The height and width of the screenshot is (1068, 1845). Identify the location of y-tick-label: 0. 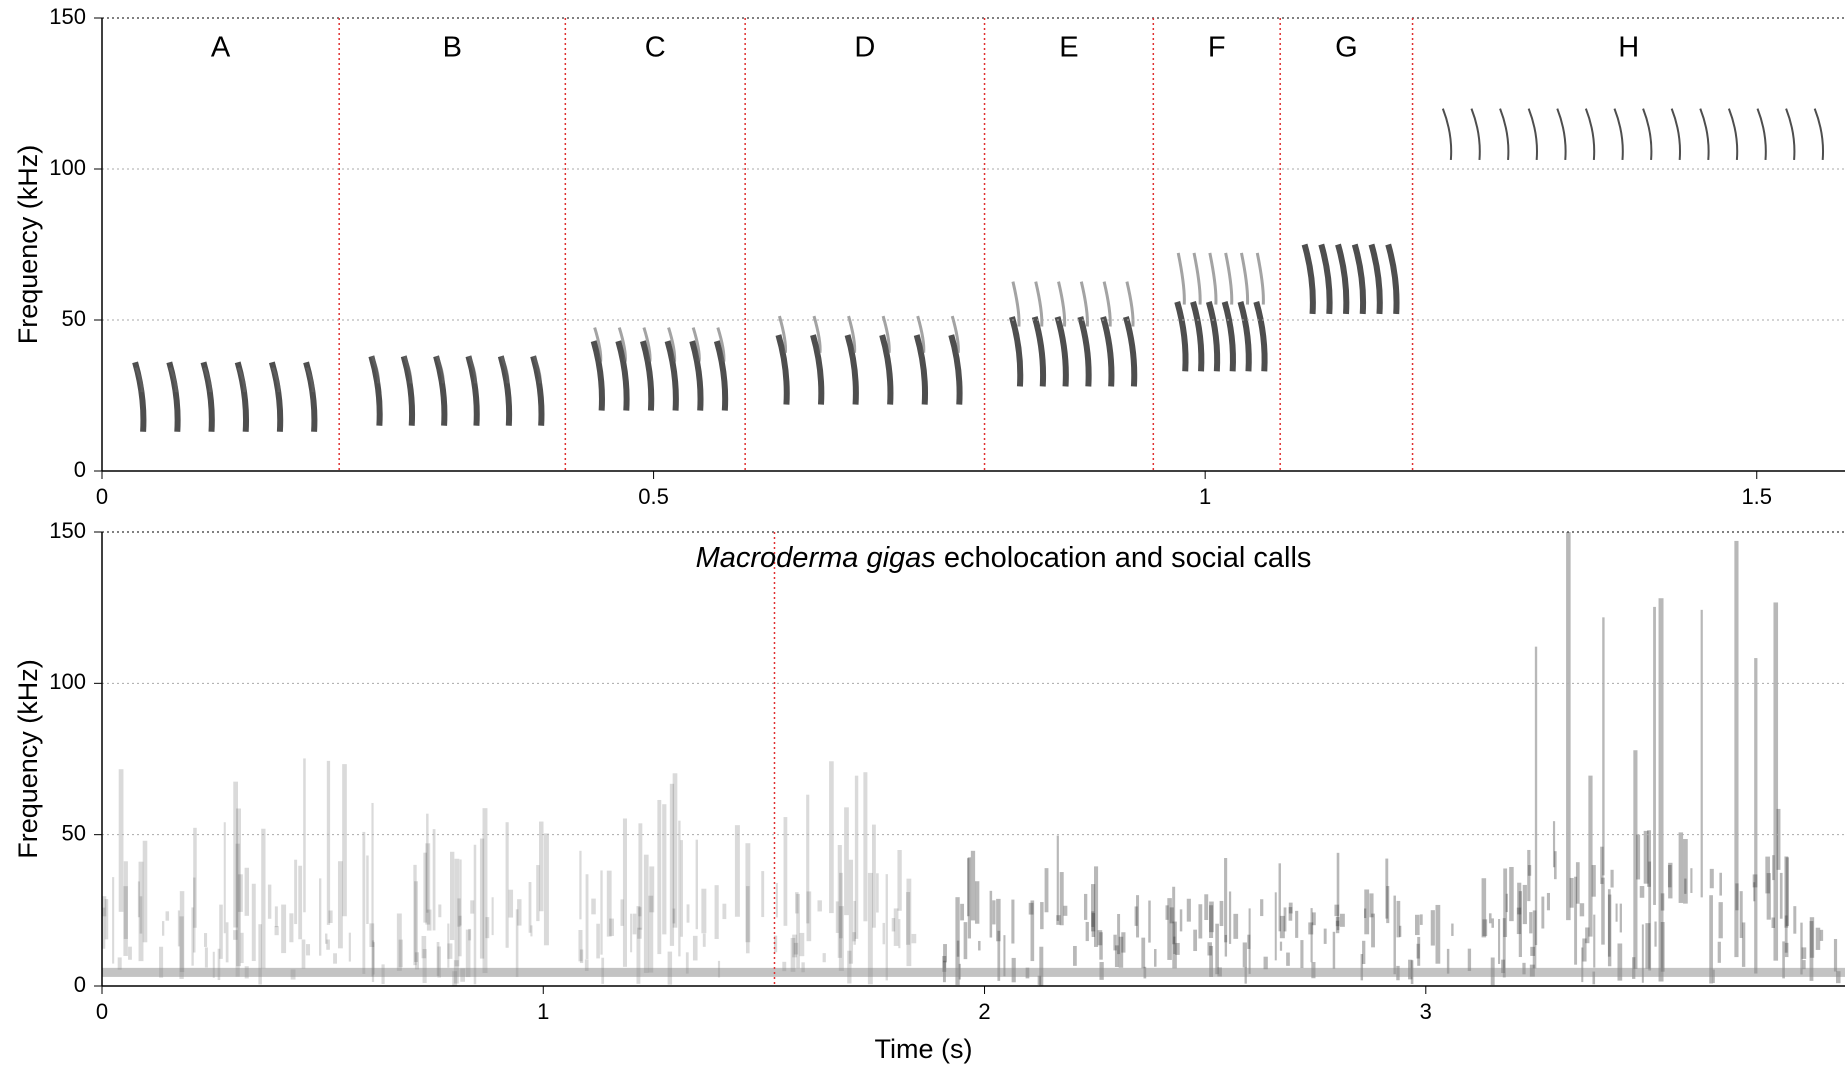
(80, 469).